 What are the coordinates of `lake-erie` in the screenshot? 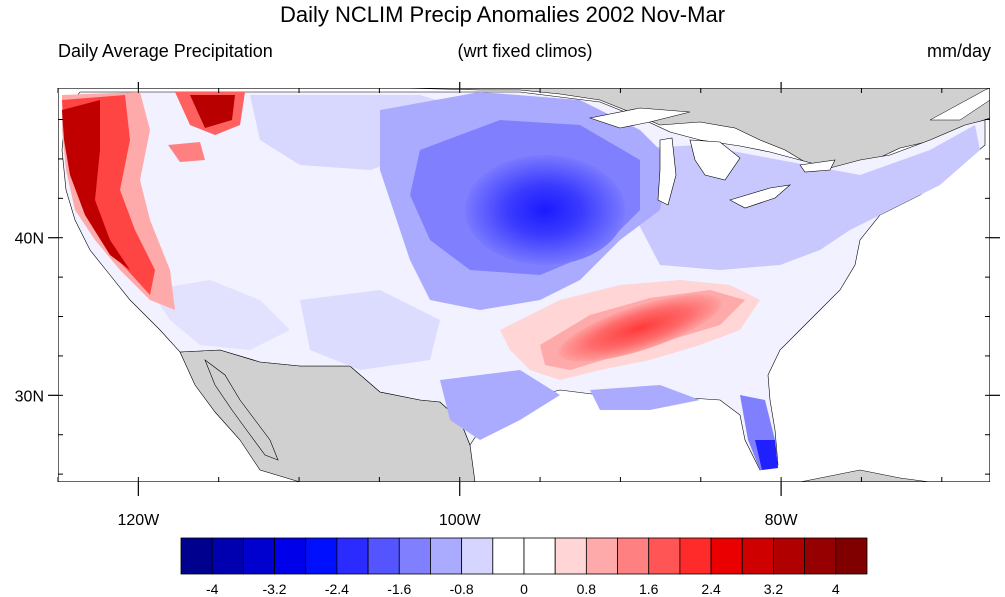 It's located at (760, 196).